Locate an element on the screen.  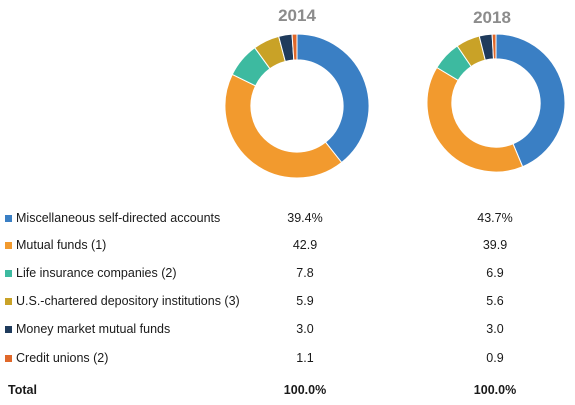
donut-chart-2018 is located at coordinates (496, 103).